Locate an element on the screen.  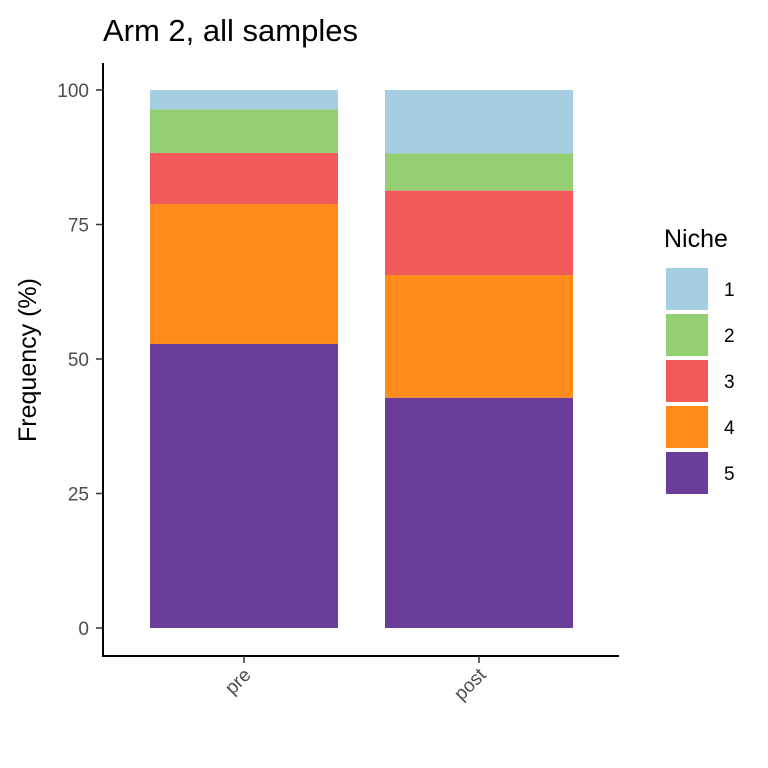
x-ticks-group: pre post is located at coordinates (356, 680).